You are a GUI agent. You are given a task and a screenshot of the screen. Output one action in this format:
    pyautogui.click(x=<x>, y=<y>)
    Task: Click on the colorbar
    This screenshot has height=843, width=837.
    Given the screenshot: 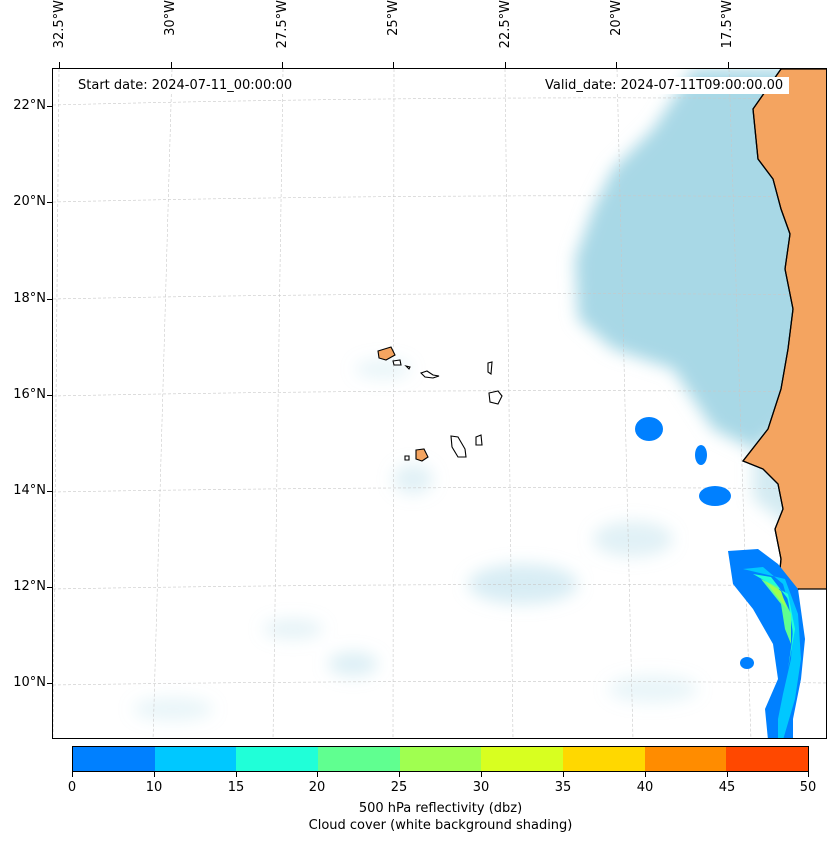 What is the action you would take?
    pyautogui.click(x=440, y=759)
    